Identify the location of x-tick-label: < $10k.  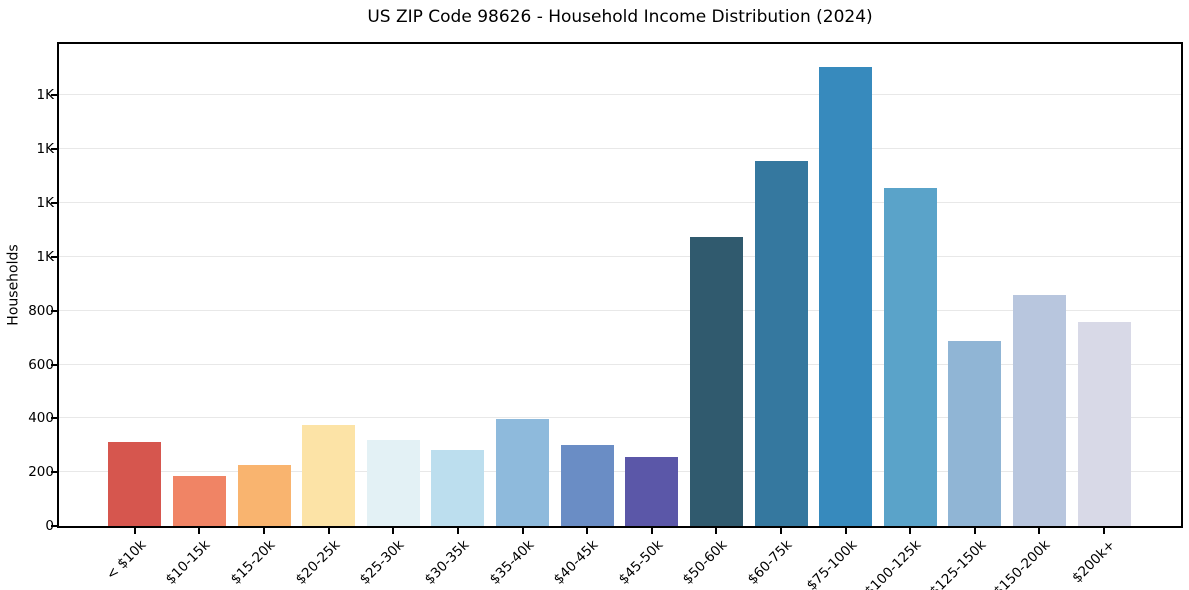
(126, 560).